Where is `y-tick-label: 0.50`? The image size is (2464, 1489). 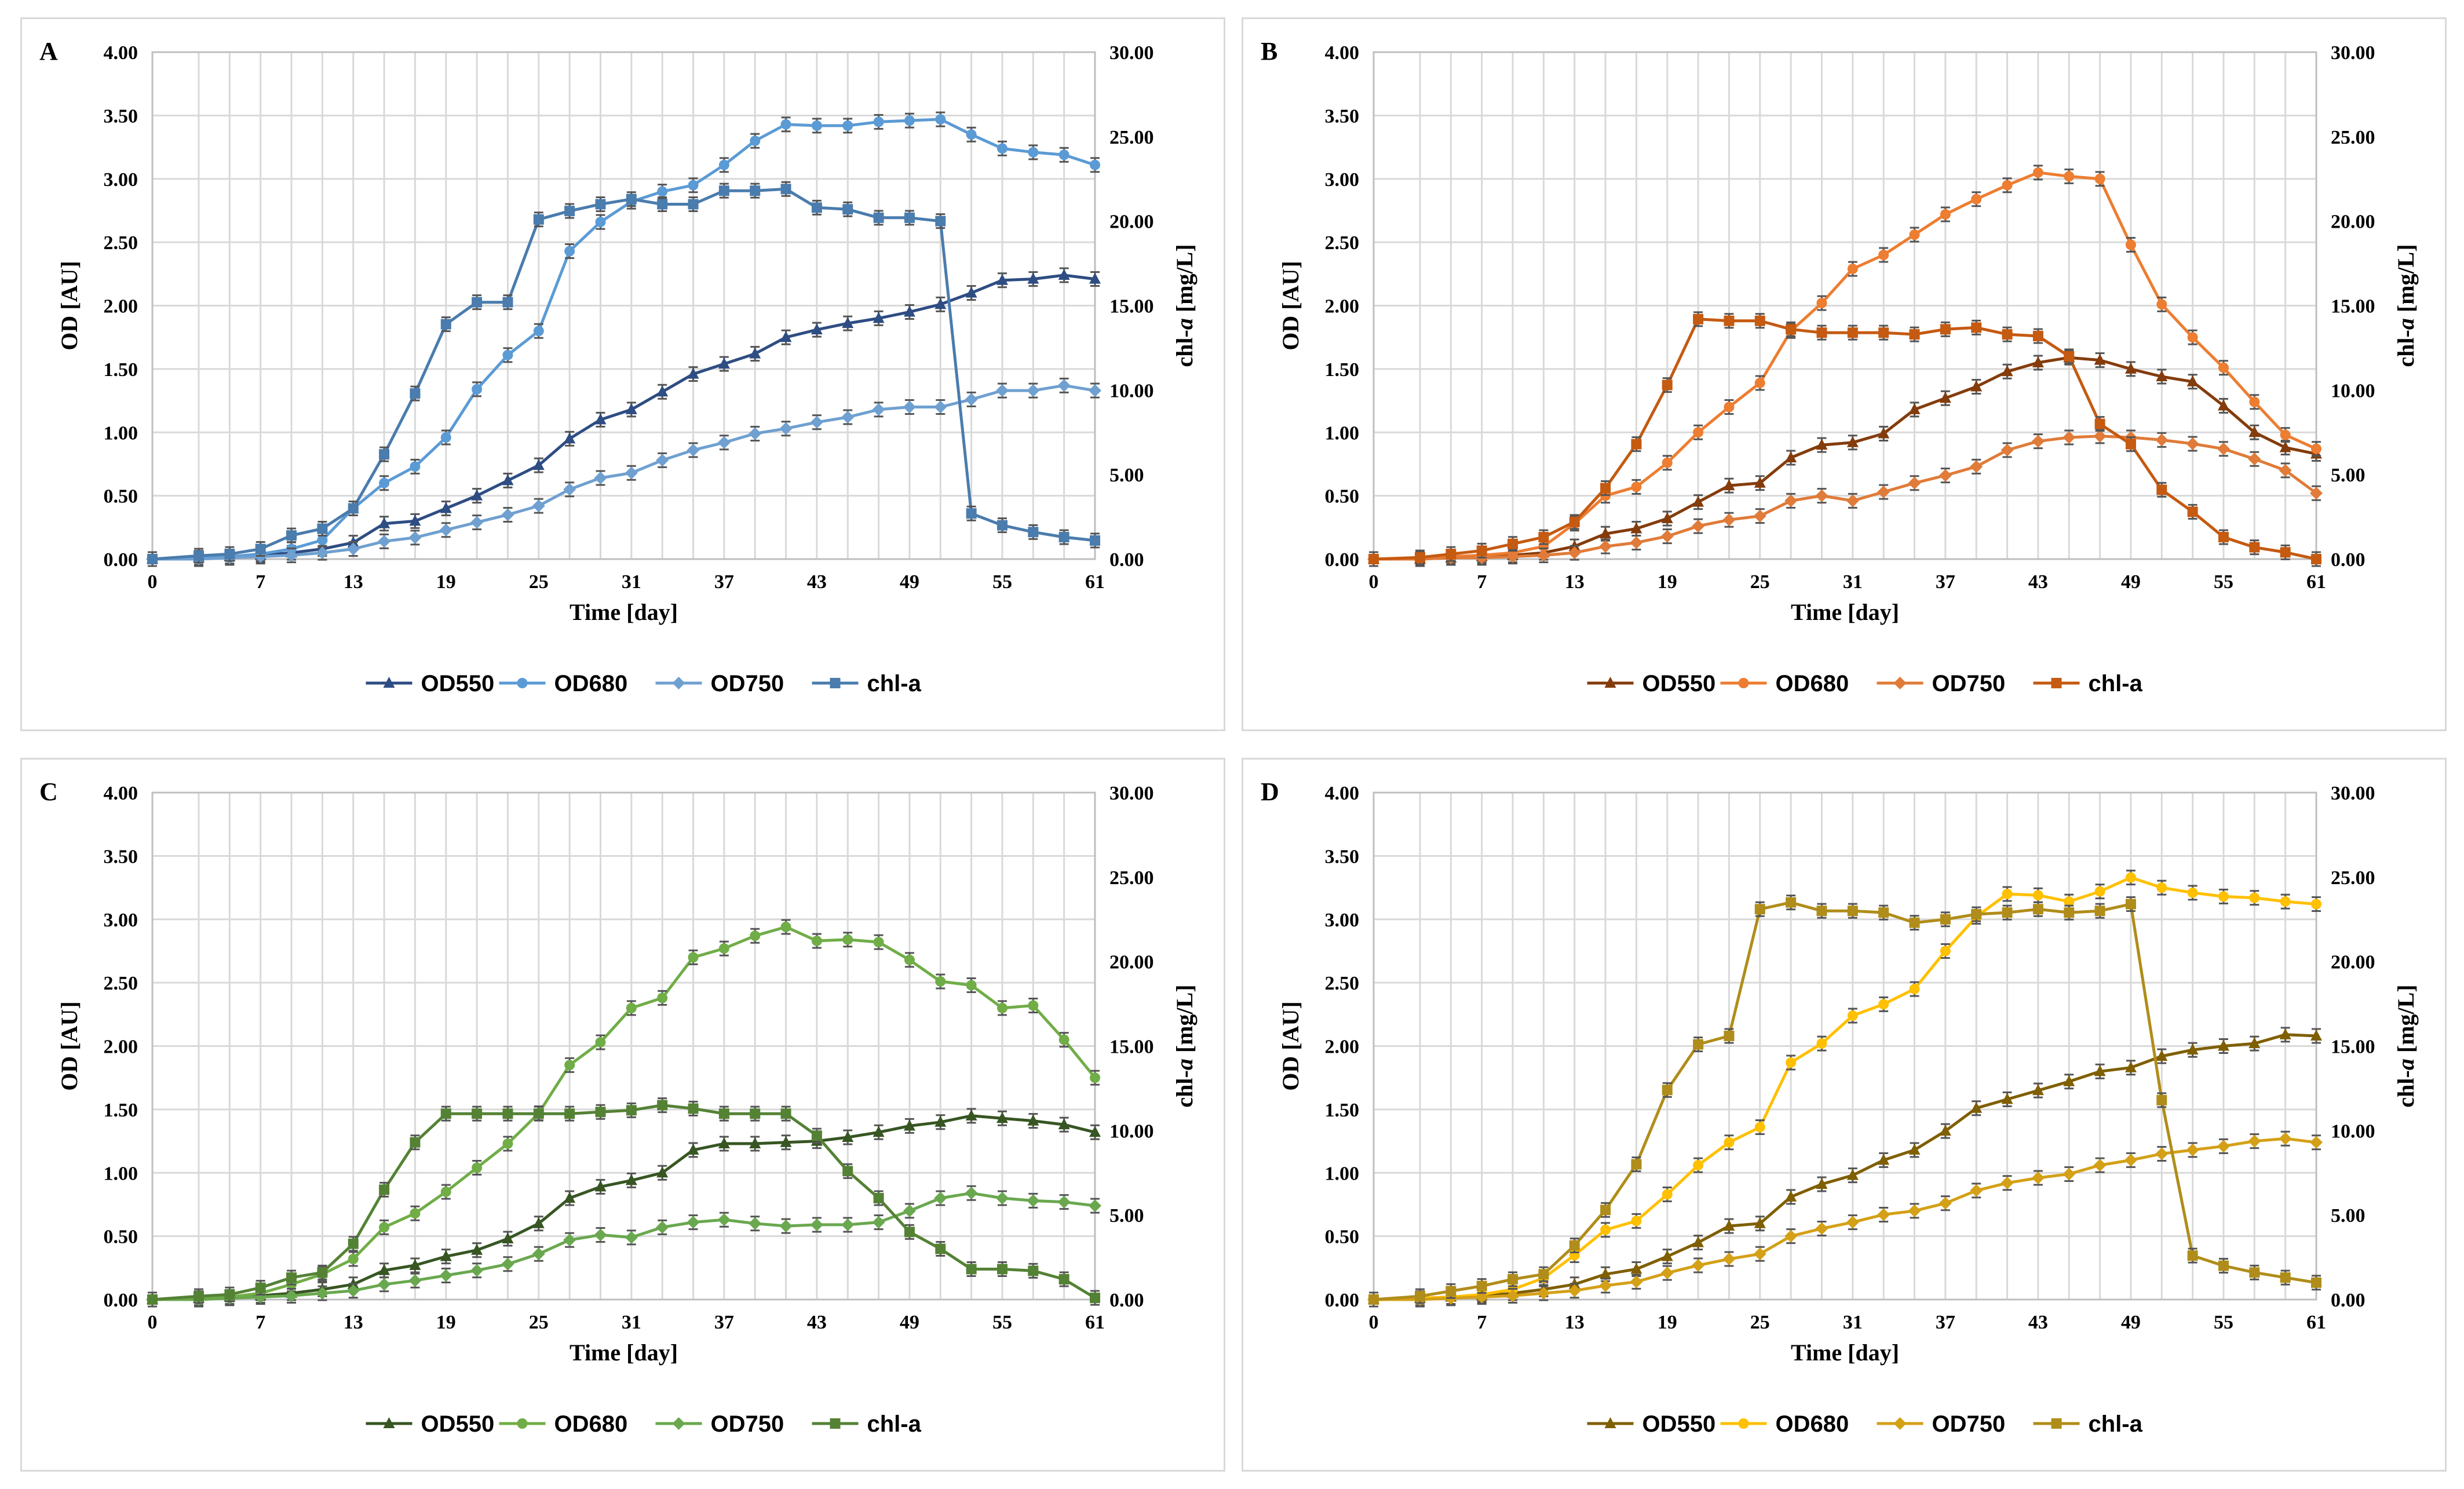
y-tick-label: 0.50 is located at coordinates (1342, 1237).